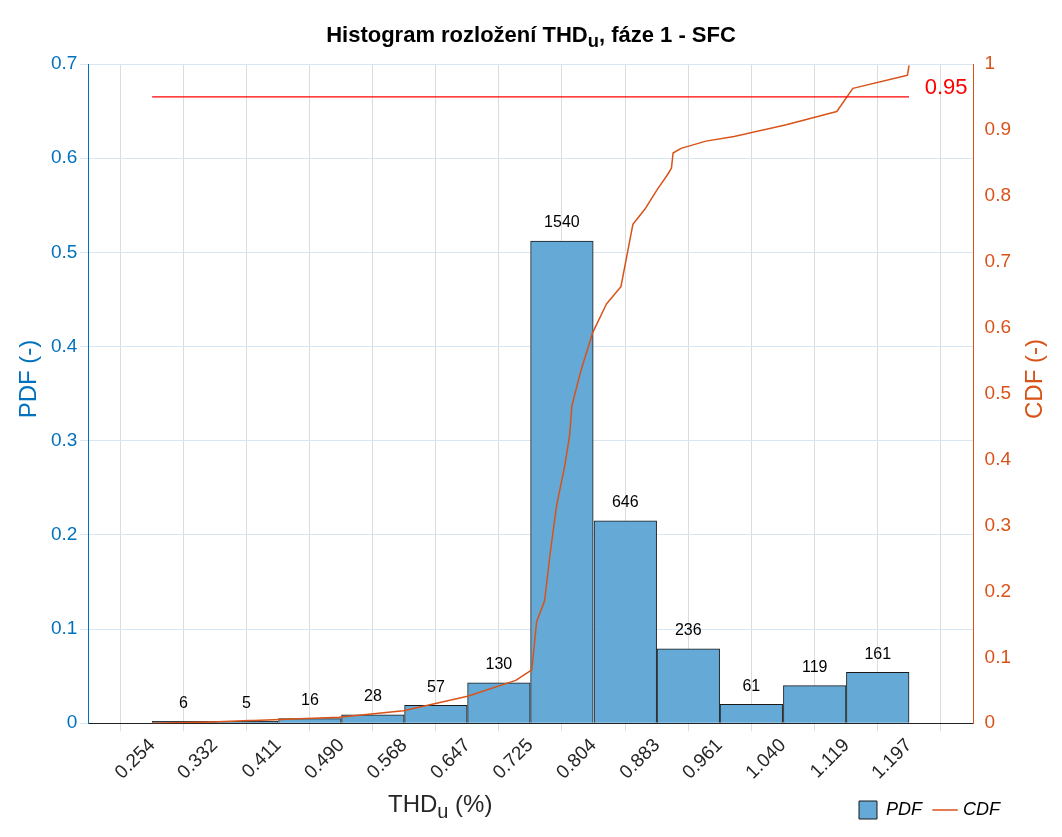  I want to click on y2-tick-label: 0.7, so click(998, 261).